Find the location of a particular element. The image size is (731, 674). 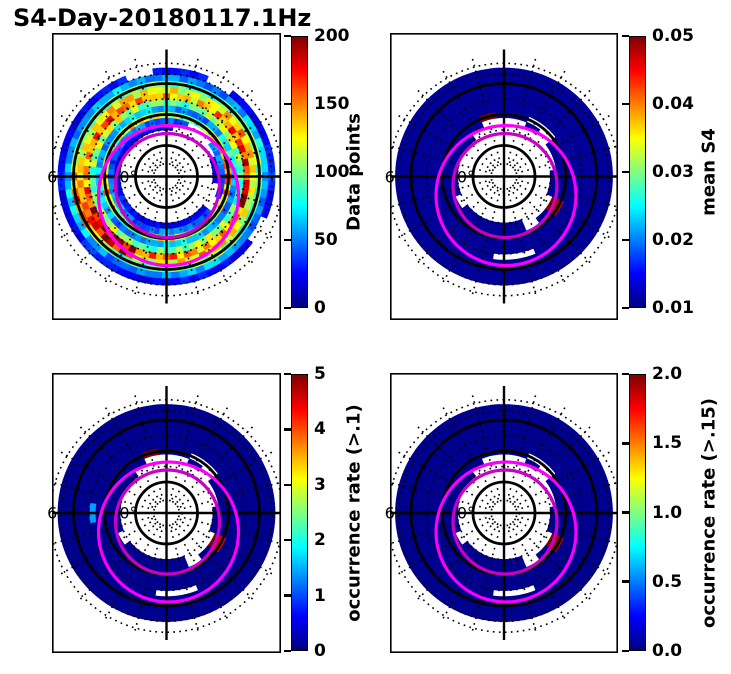

polar-panel-data-points: 80°70°60° is located at coordinates (164, 176).